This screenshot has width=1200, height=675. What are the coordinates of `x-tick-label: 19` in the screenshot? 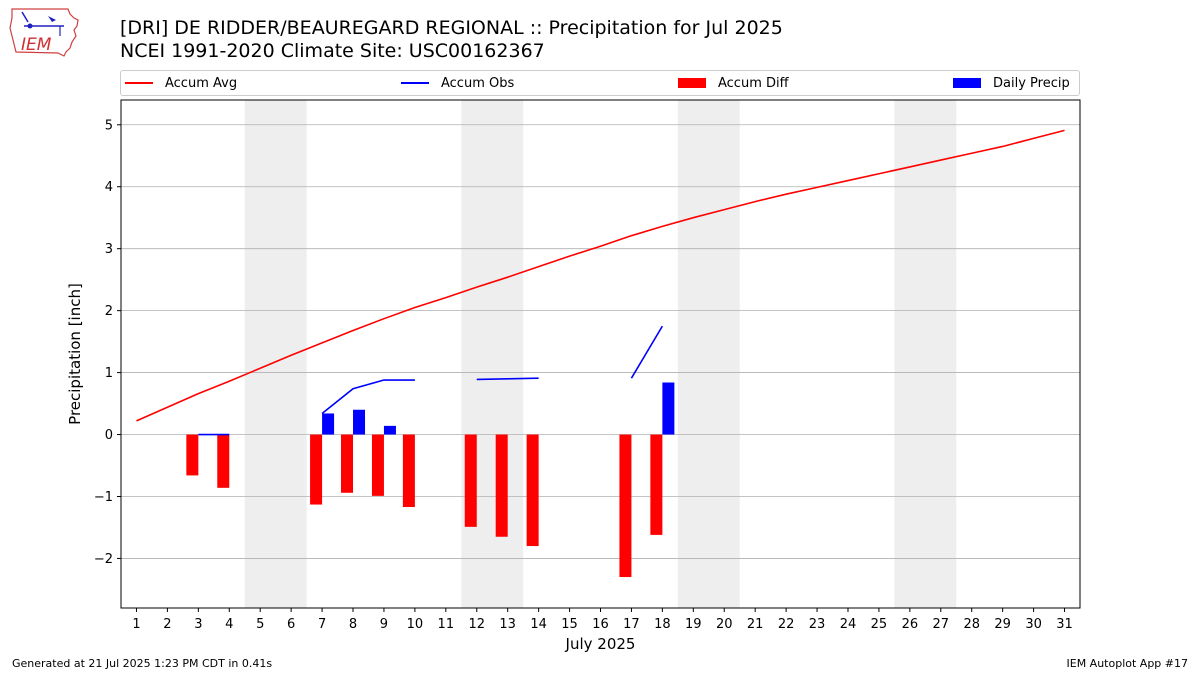 It's located at (693, 624).